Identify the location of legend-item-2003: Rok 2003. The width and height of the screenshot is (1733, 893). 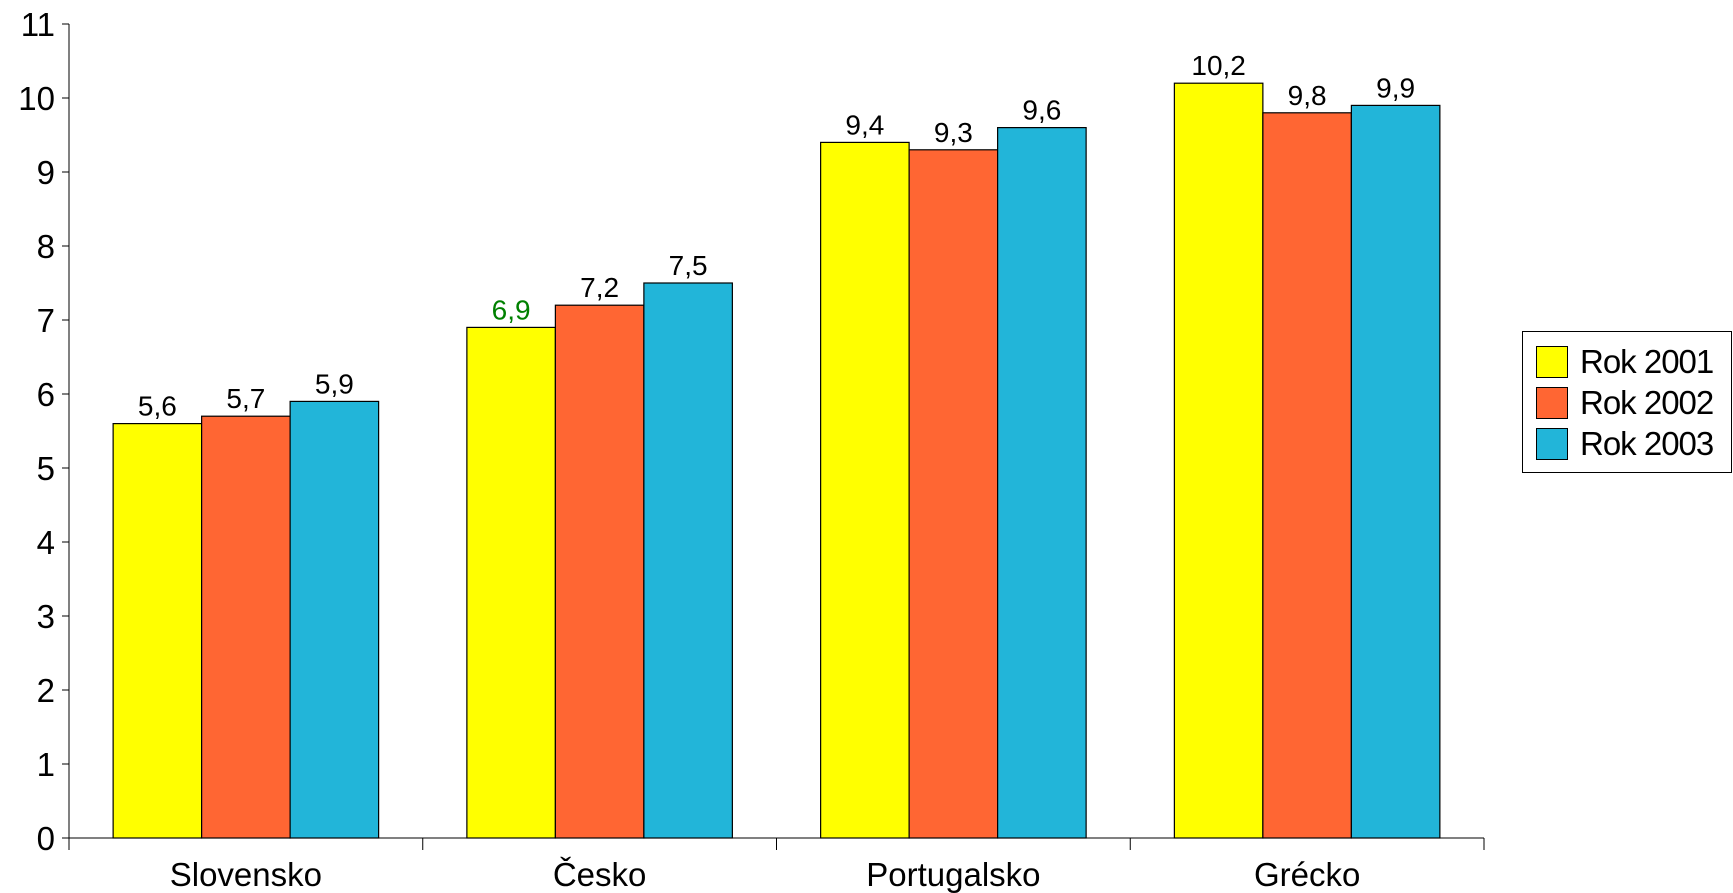
(1625, 443).